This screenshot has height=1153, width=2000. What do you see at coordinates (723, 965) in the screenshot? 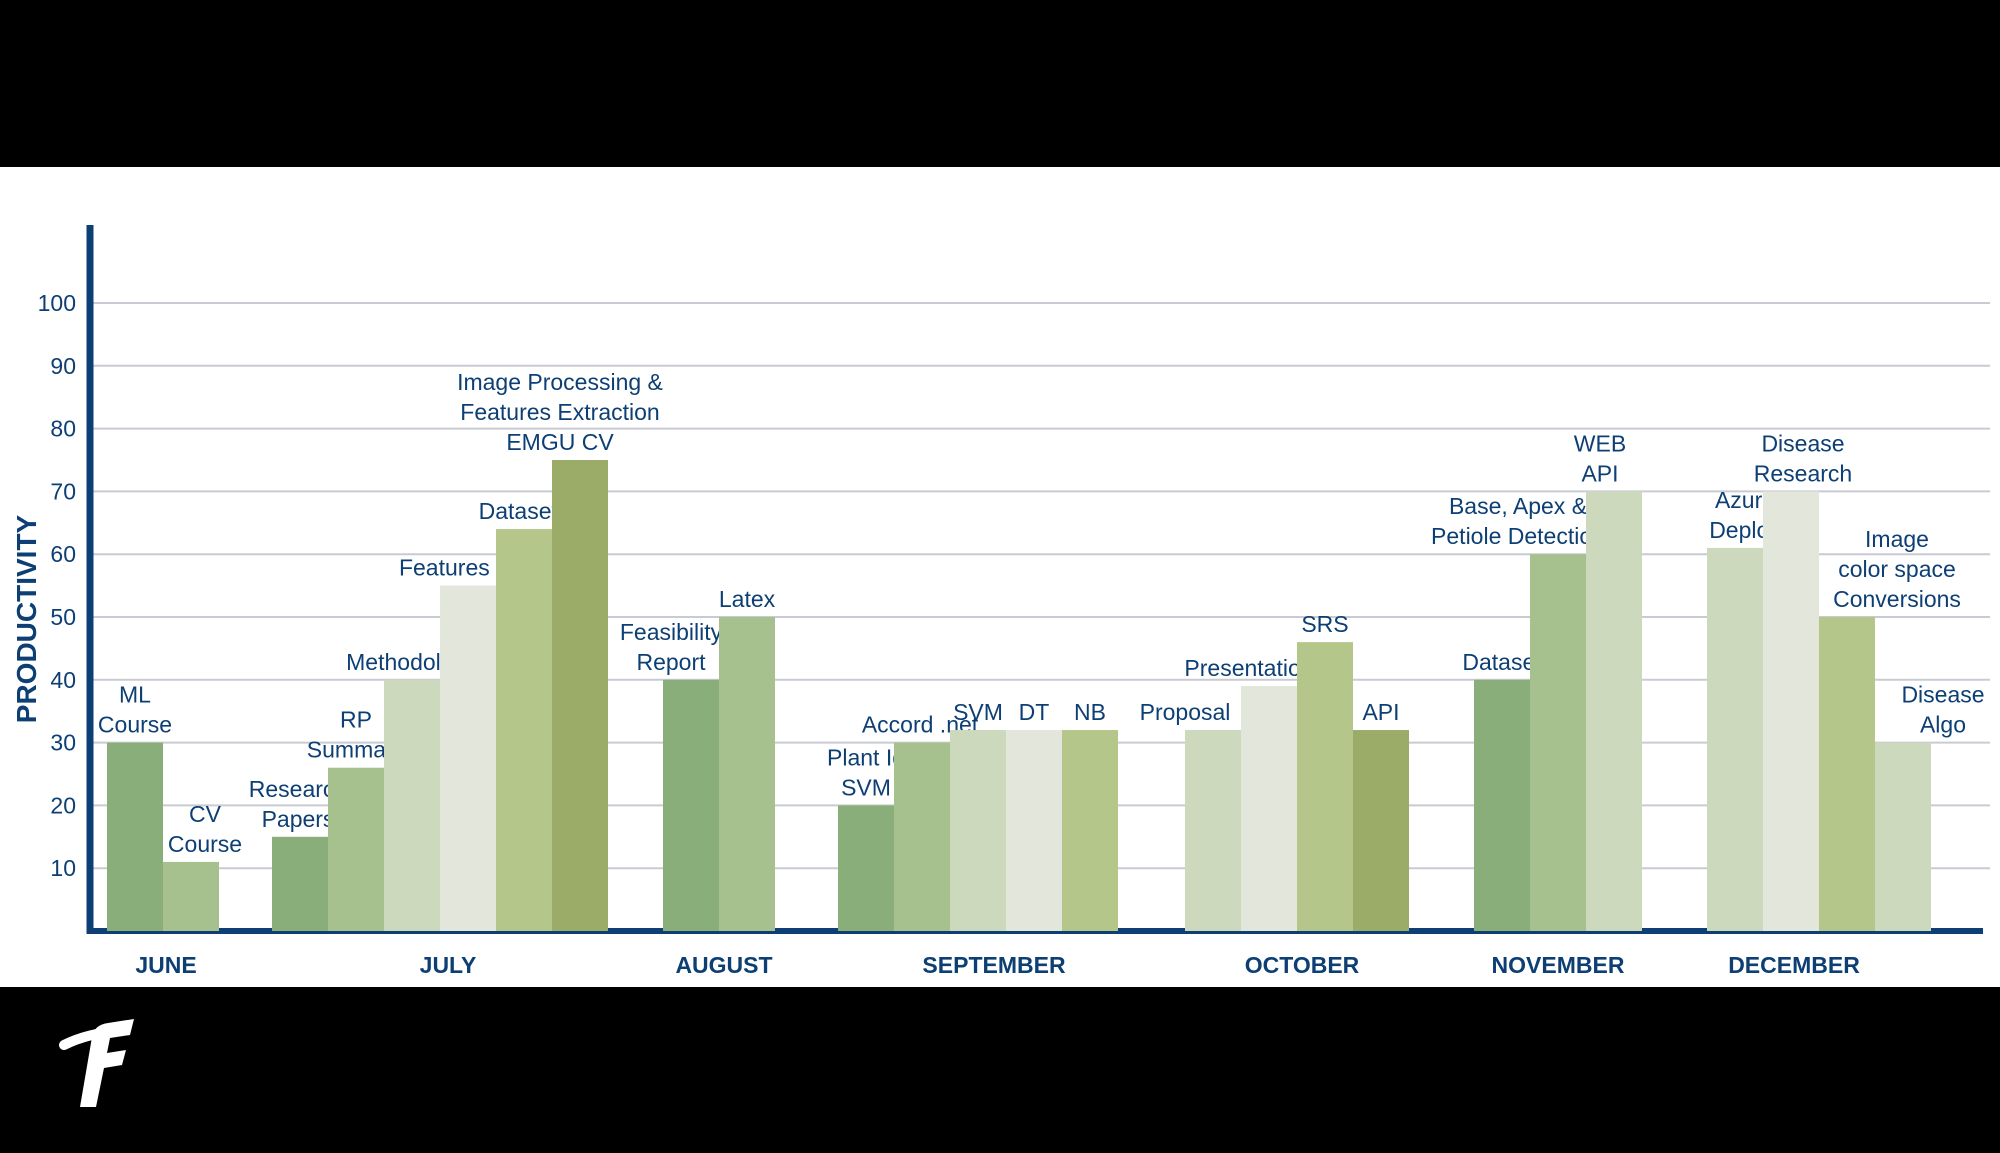
I see `x-month-label: AUGUST` at bounding box center [723, 965].